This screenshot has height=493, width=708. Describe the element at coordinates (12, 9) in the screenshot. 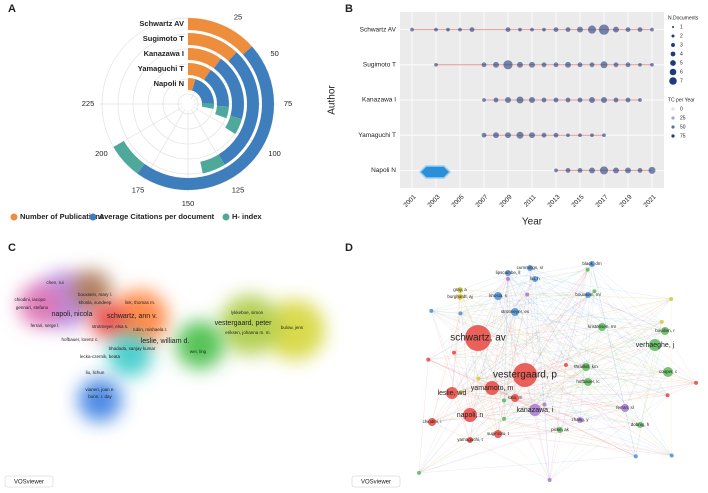

I see `panel-label: A` at that location.